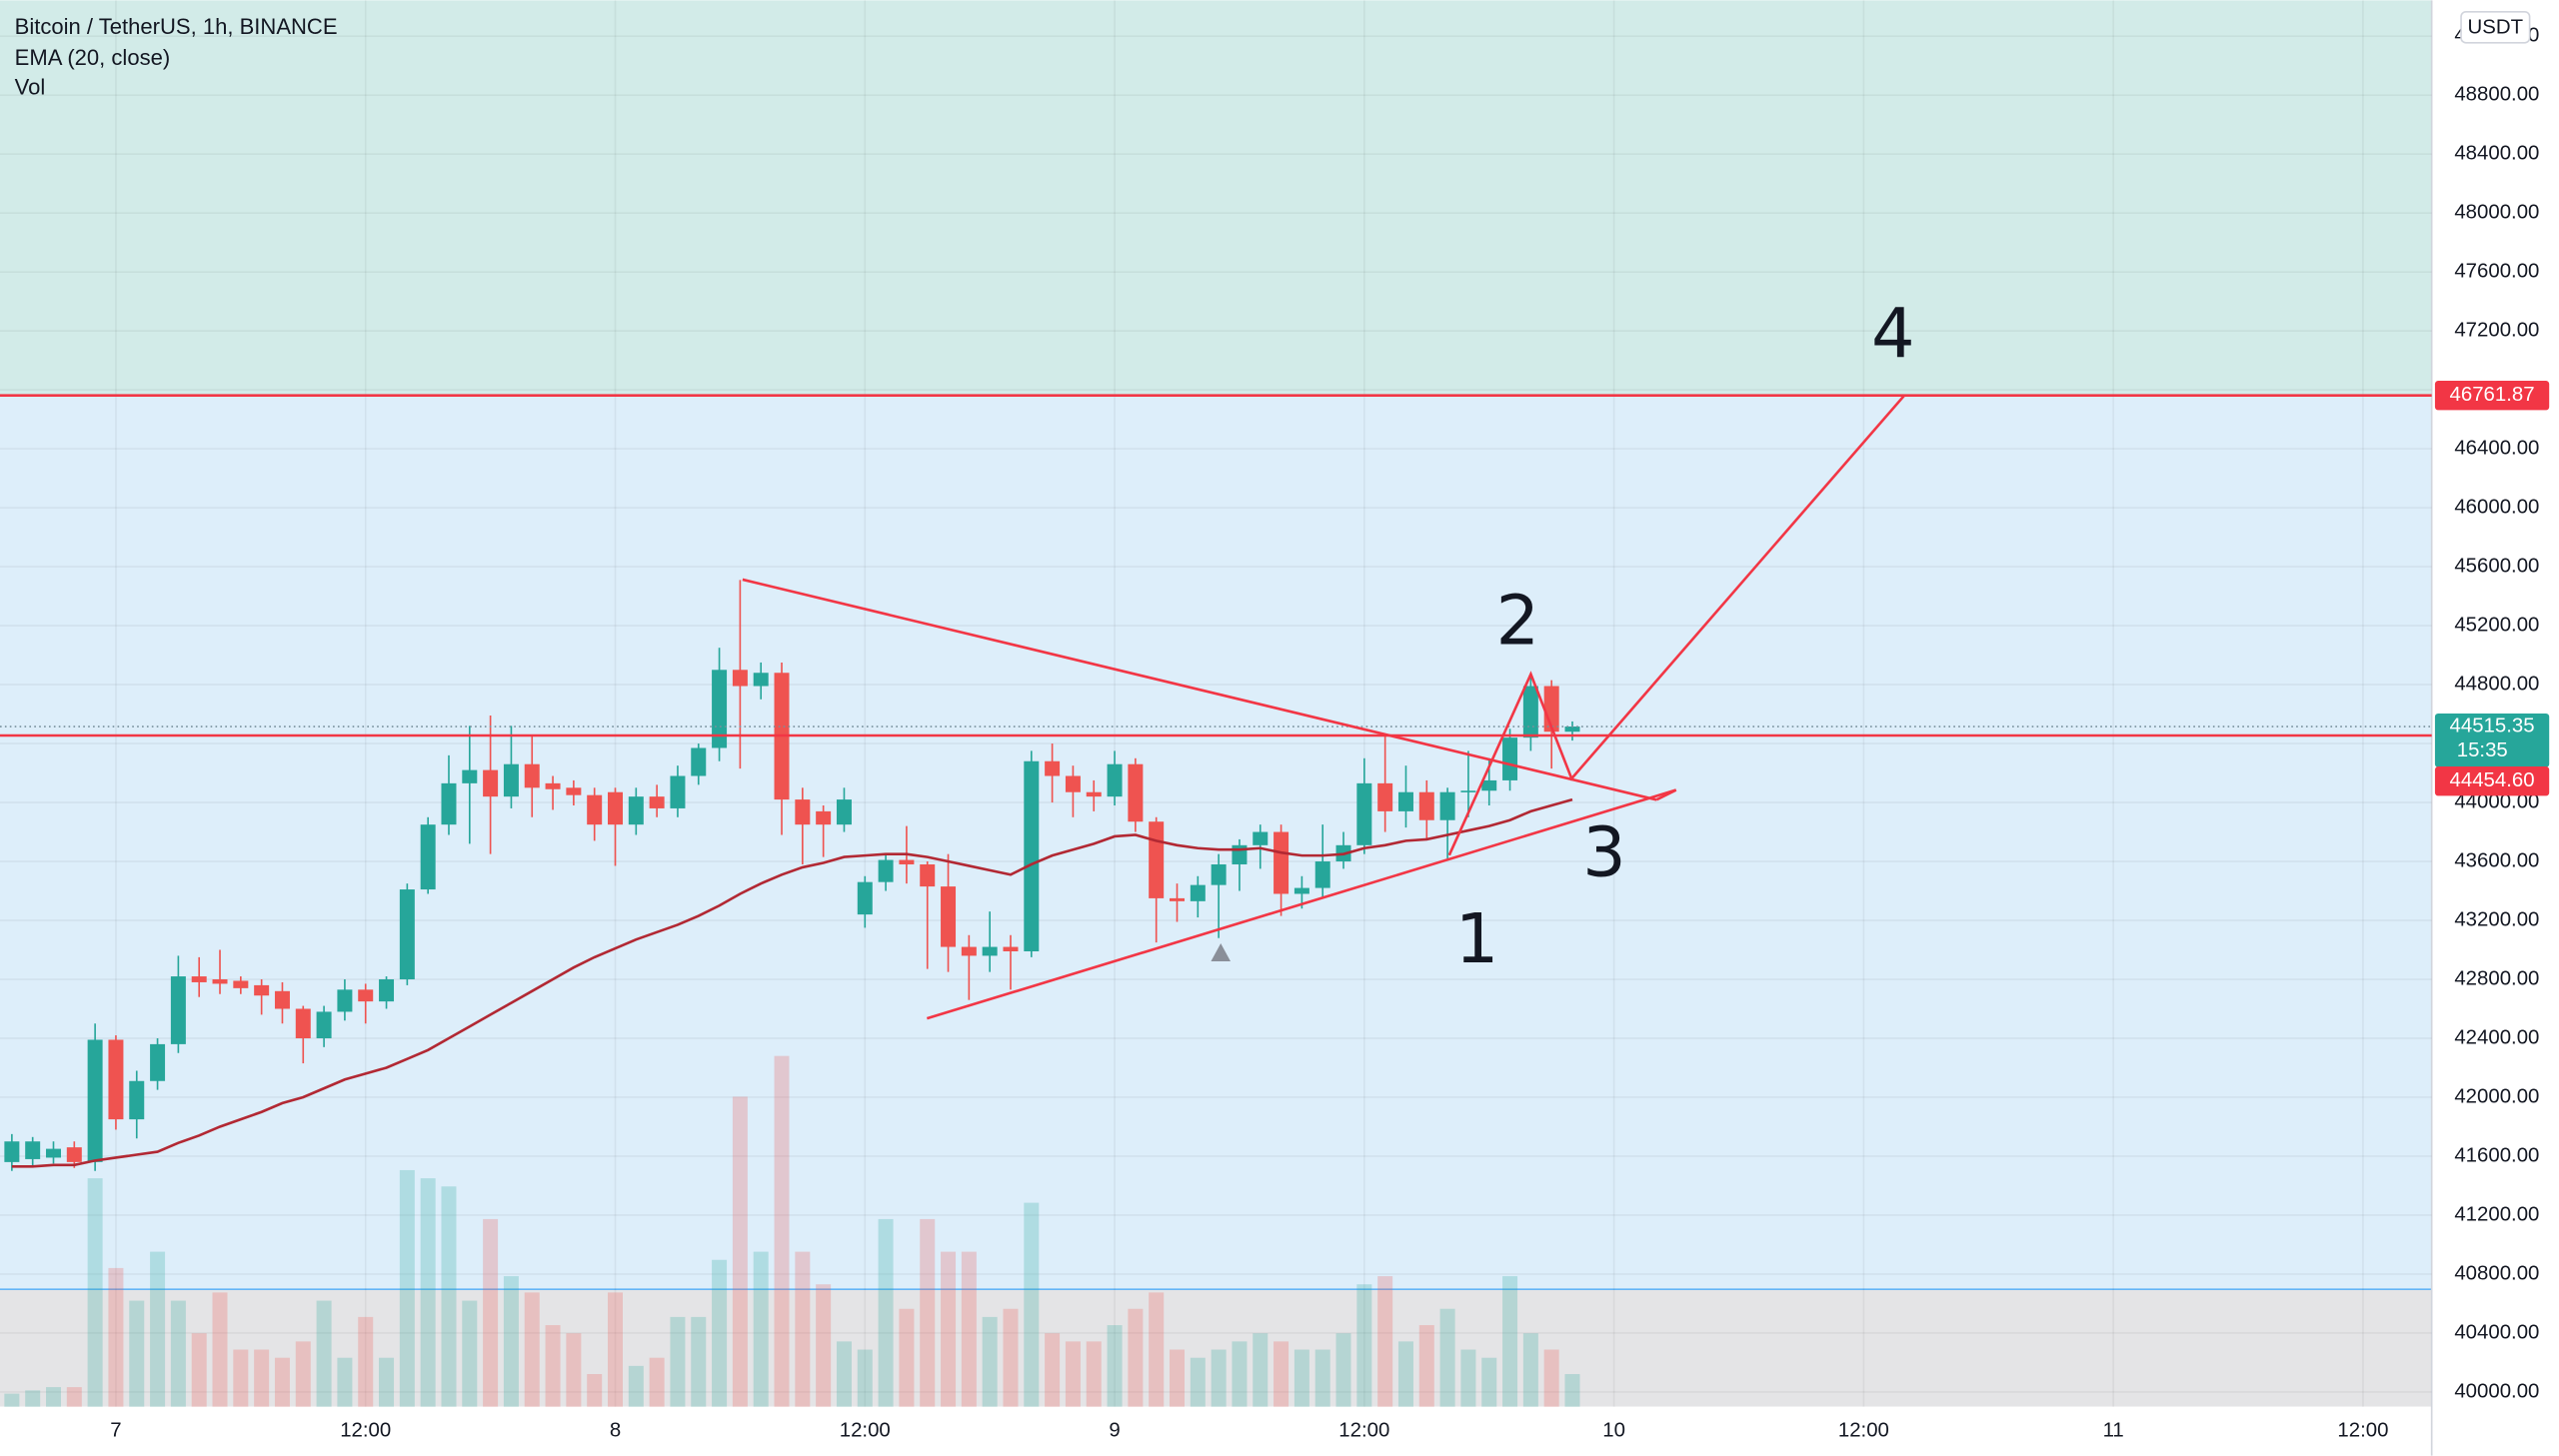 This screenshot has width=2559, height=1456. I want to click on y-tick-label: 43200.00, so click(2496, 919).